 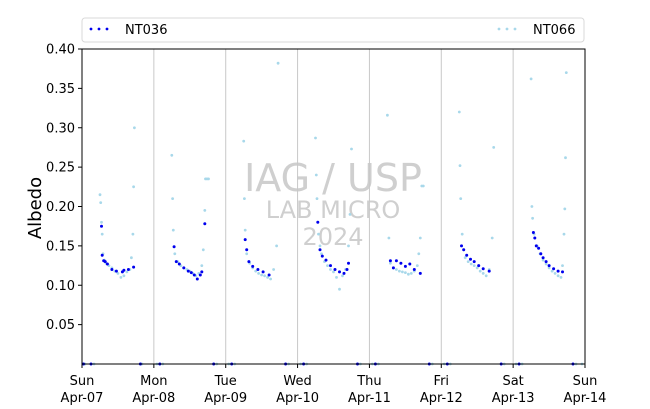 What do you see at coordinates (441, 398) in the screenshot?
I see `x-tick-date-5: Apr-12` at bounding box center [441, 398].